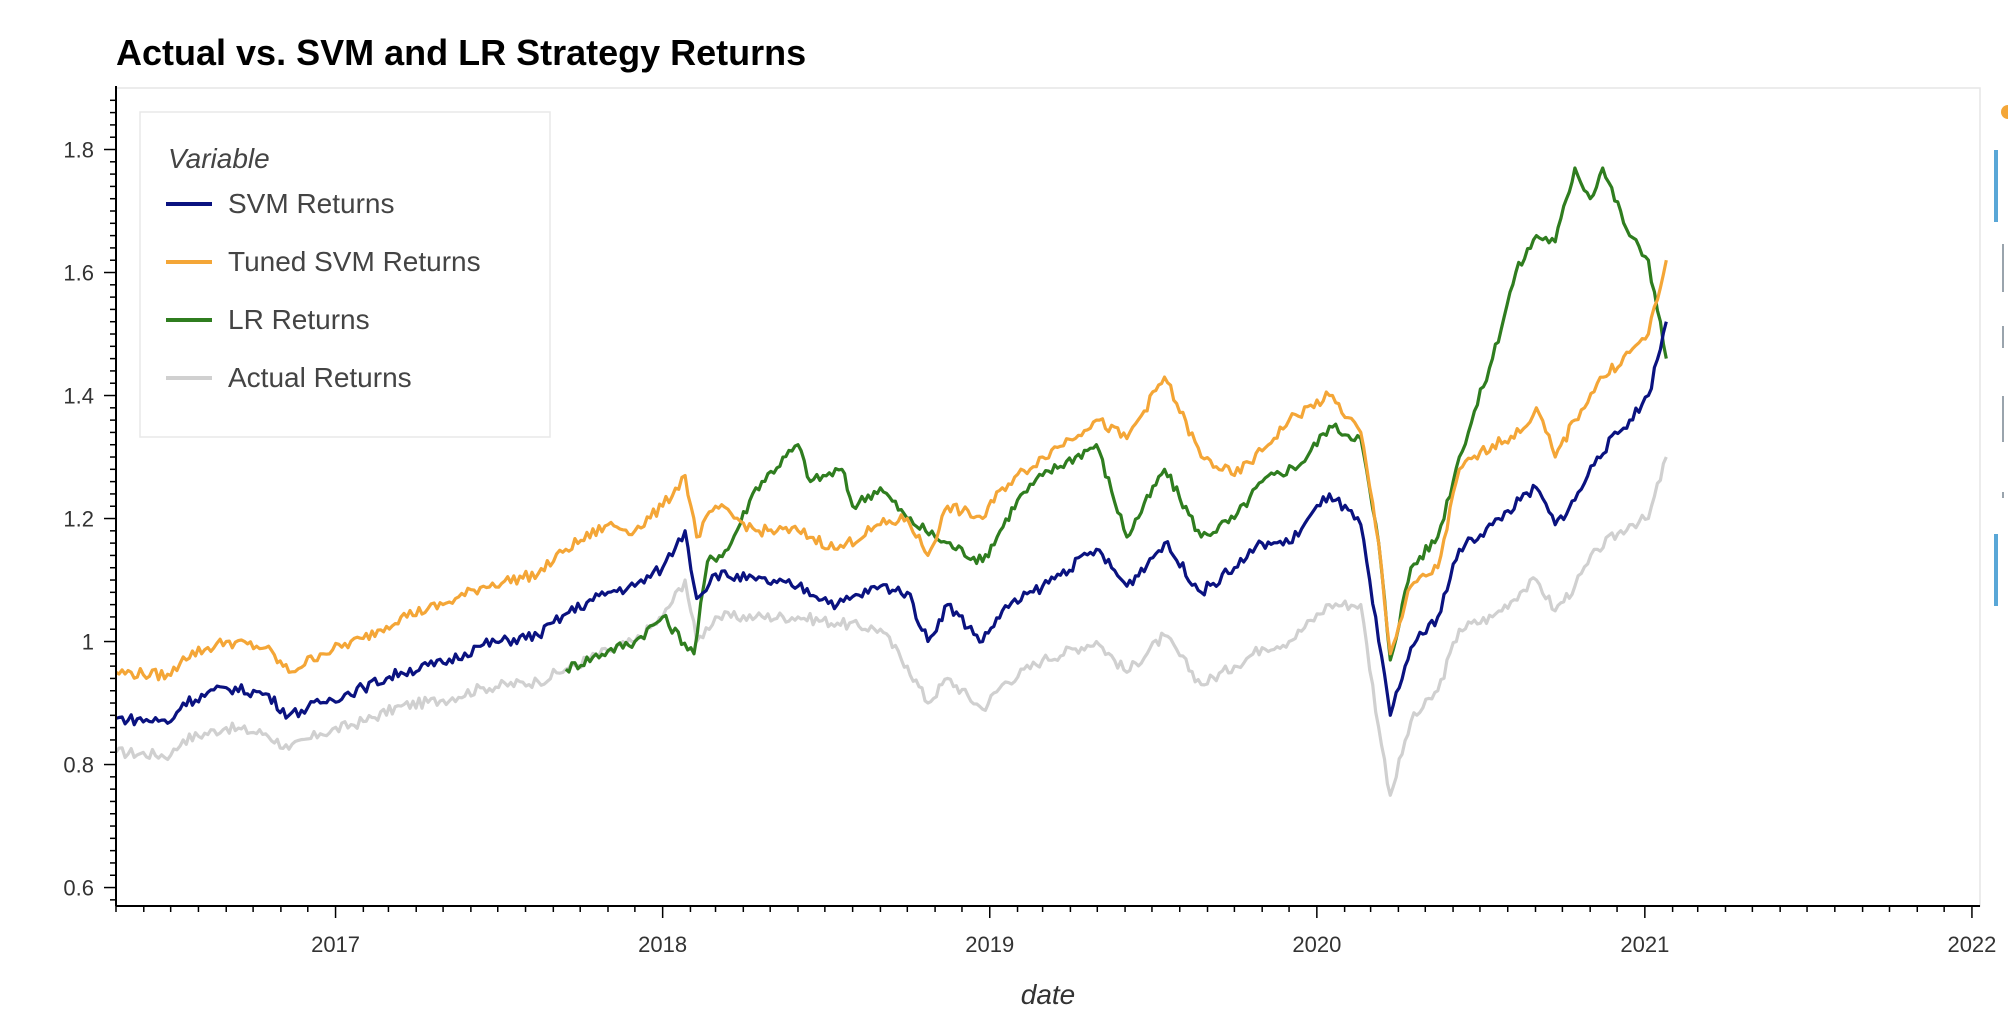 The image size is (2008, 1022). I want to click on chart-title: Actual vs. SVM and LR Strategy Returns, so click(461, 52).